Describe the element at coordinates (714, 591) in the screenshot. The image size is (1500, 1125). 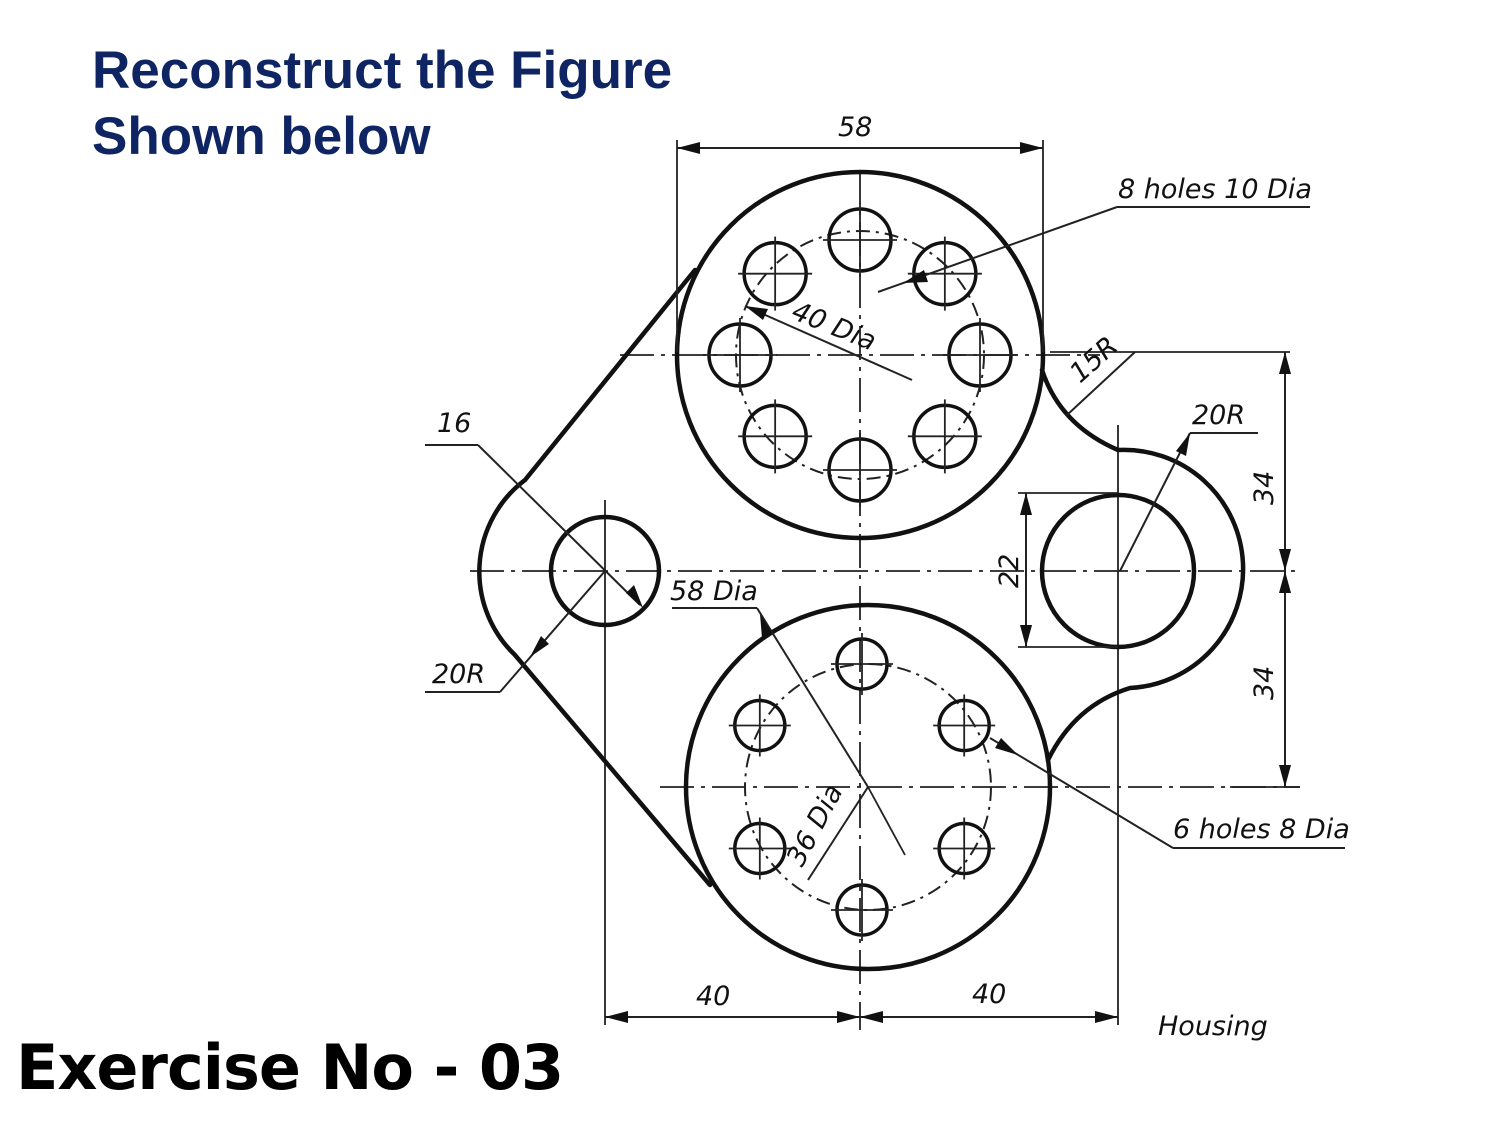
I see `bottom-boss-dia-label: 58 Dia` at that location.